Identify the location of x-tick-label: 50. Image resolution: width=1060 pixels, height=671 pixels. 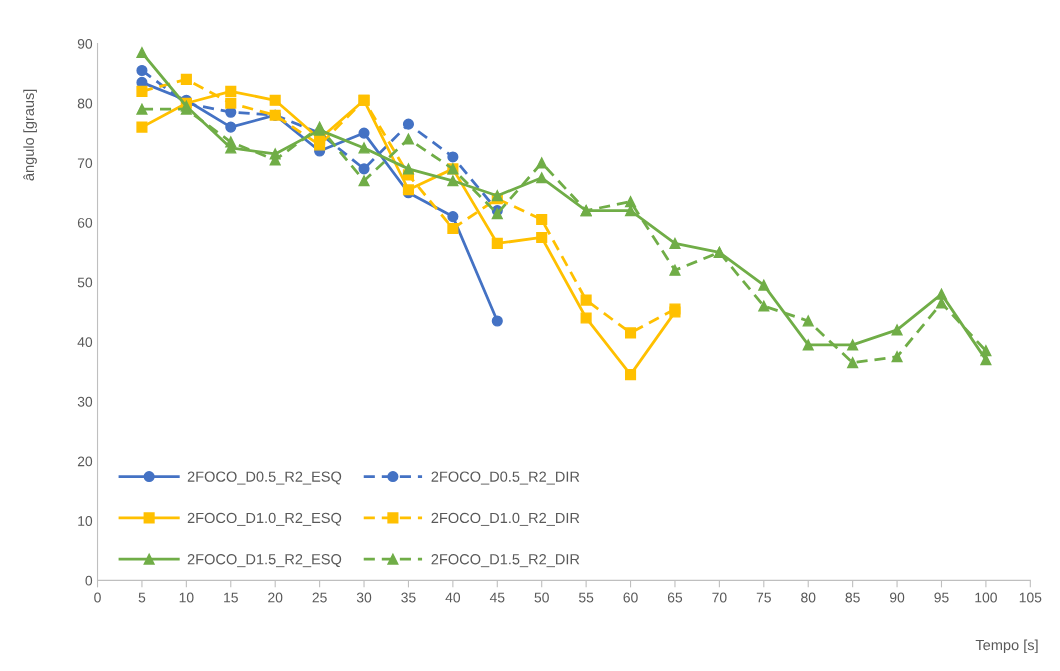
(541, 597).